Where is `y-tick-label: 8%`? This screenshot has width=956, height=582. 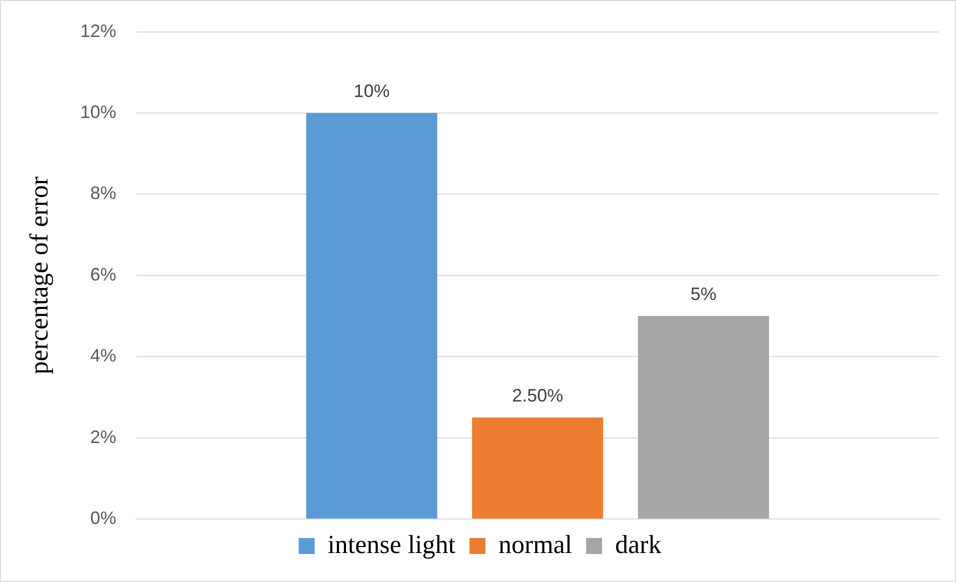
y-tick-label: 8% is located at coordinates (103, 193).